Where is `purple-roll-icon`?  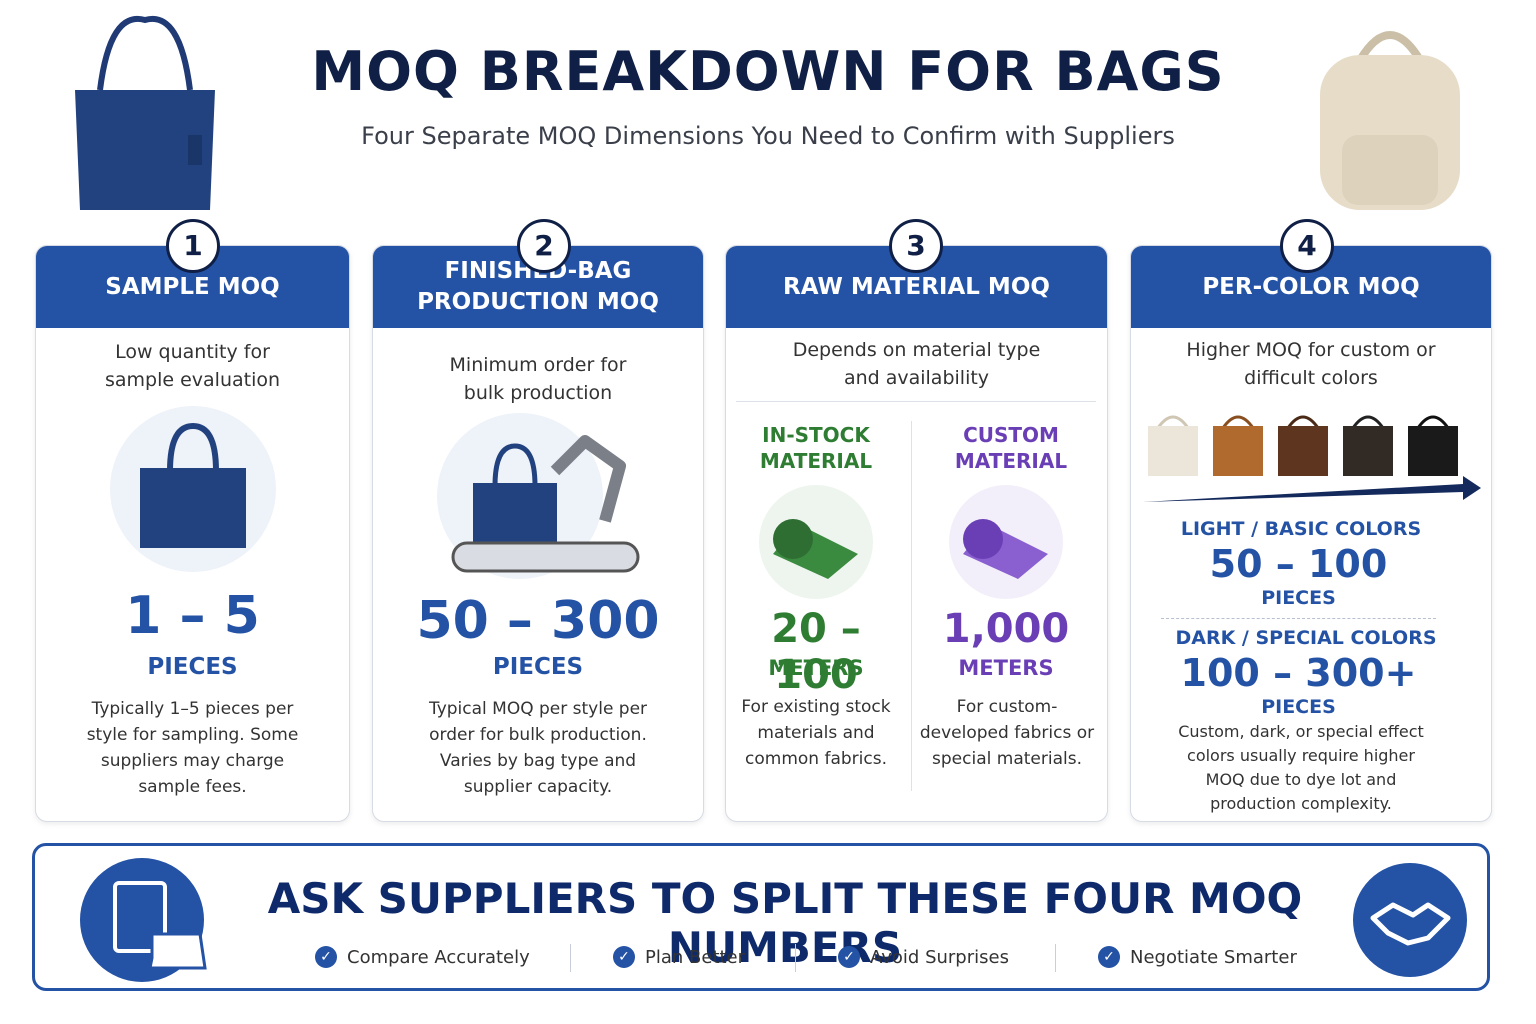
purple-roll-icon is located at coordinates (1006, 542).